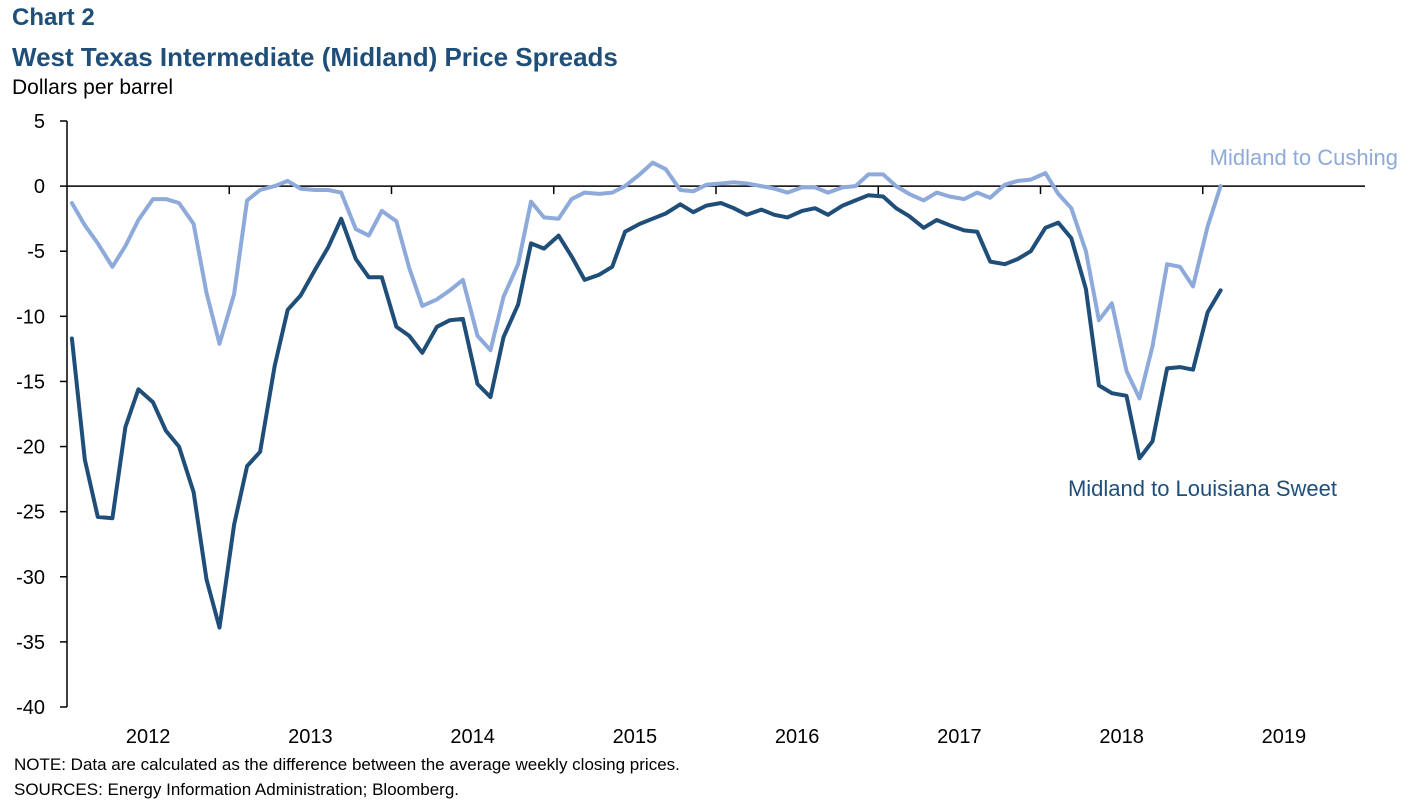 This screenshot has width=1422, height=810. Describe the element at coordinates (39, 122) in the screenshot. I see `y-tick-label: 5` at that location.